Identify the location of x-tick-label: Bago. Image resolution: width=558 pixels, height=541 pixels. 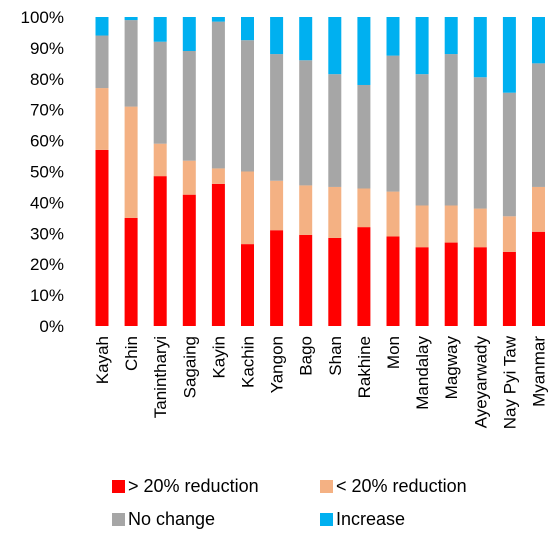
(306, 356).